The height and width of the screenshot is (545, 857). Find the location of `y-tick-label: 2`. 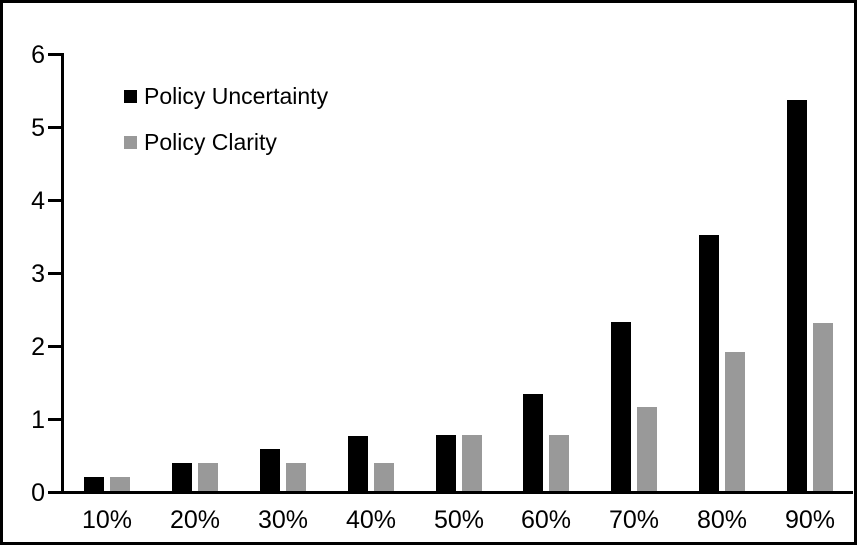

y-tick-label: 2 is located at coordinates (38, 346).